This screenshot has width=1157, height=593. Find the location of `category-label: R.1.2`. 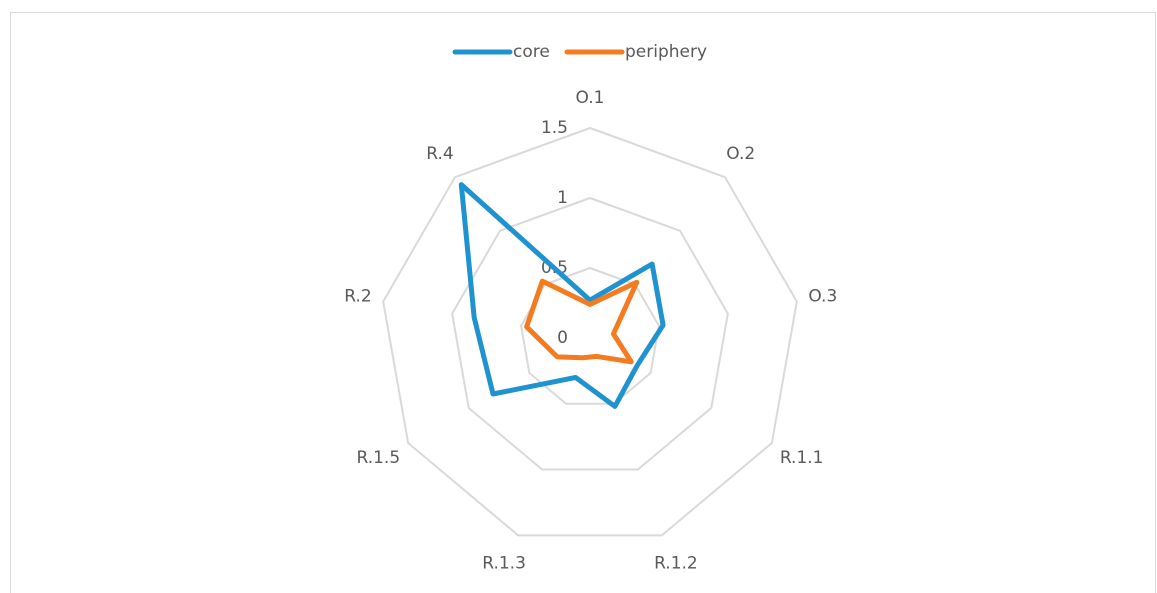

category-label: R.1.2 is located at coordinates (676, 564).